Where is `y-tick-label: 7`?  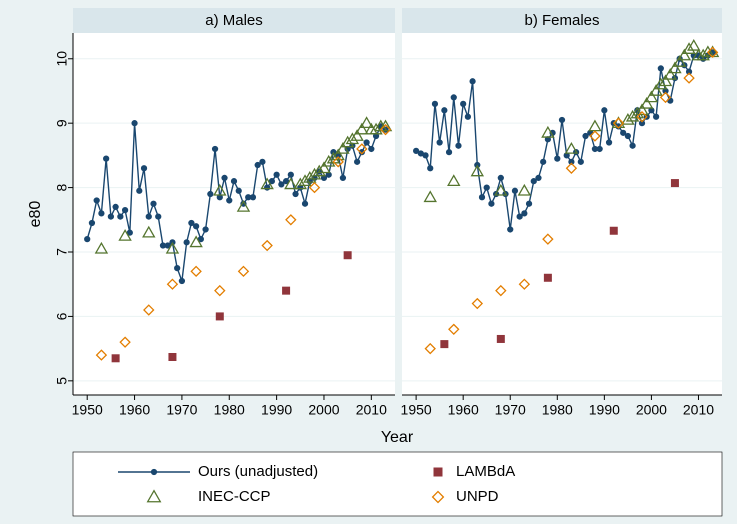
y-tick-label: 7 is located at coordinates (62, 252).